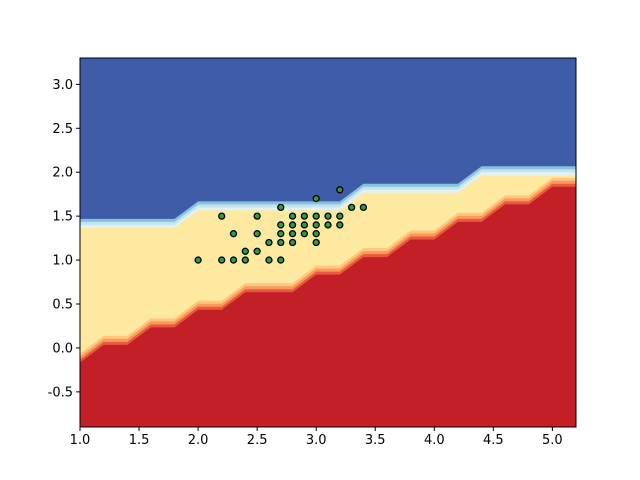 Image resolution: width=640 pixels, height=480 pixels. Describe the element at coordinates (80, 440) in the screenshot. I see `x-tick-label: 1.0` at that location.